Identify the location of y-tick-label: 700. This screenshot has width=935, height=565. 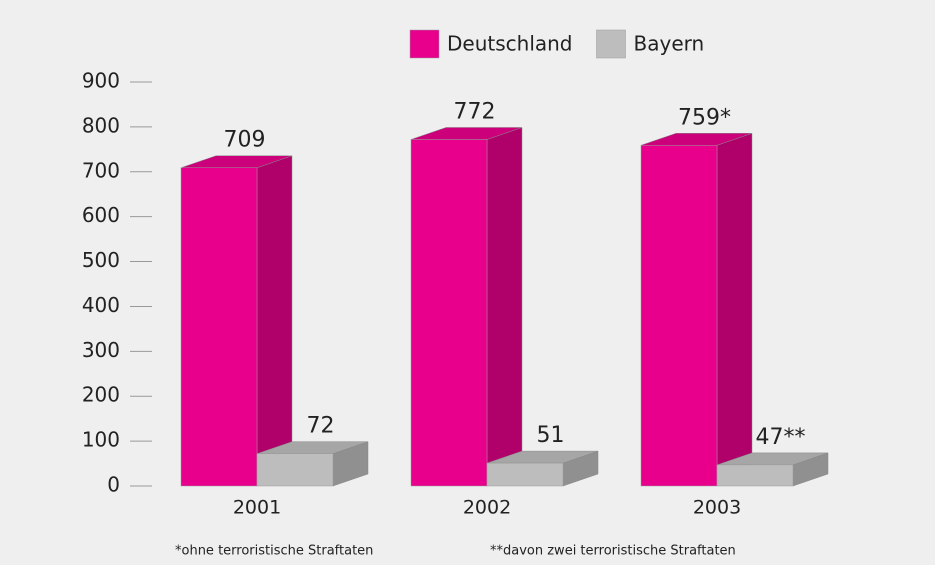
(101, 170).